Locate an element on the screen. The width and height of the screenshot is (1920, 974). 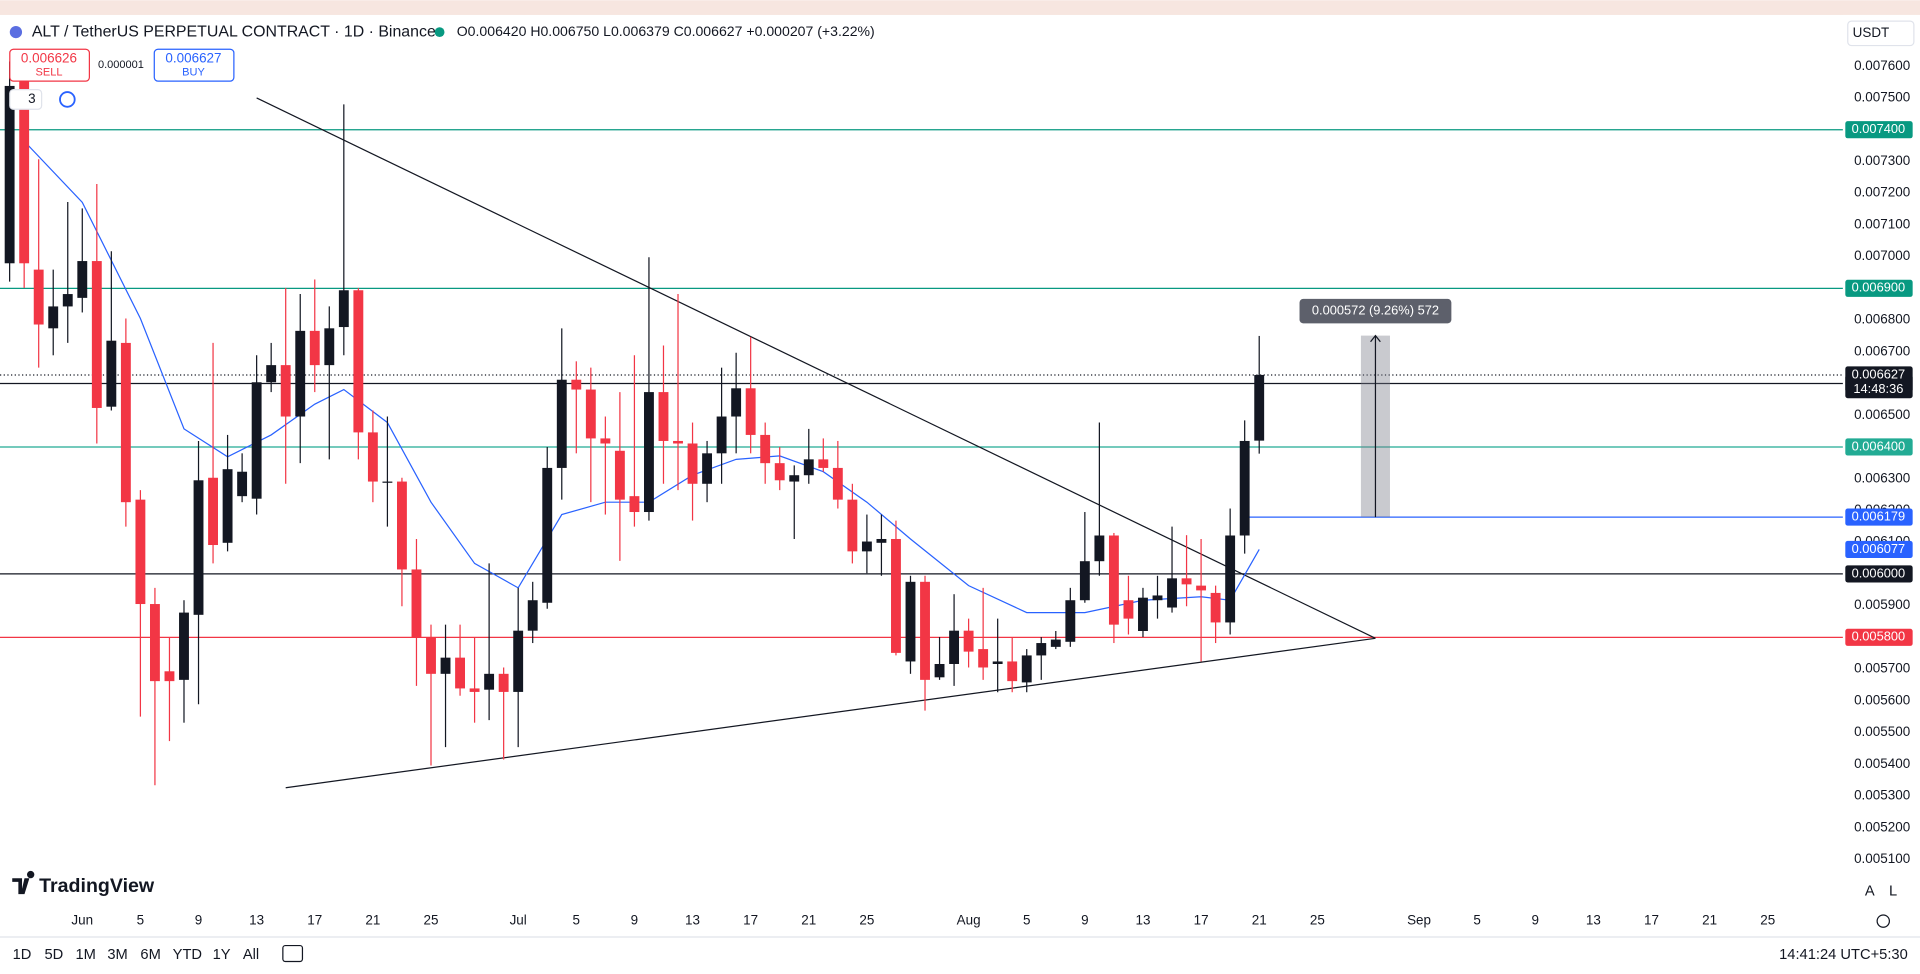
indicators-count: 3 is located at coordinates (31, 98).